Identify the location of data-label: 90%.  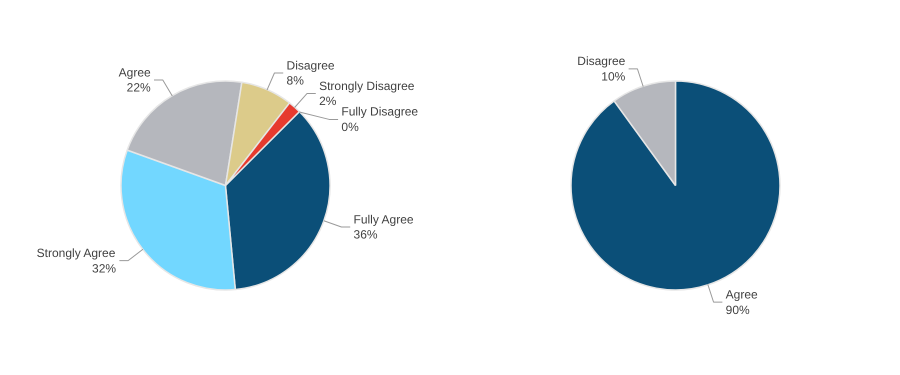
(738, 309).